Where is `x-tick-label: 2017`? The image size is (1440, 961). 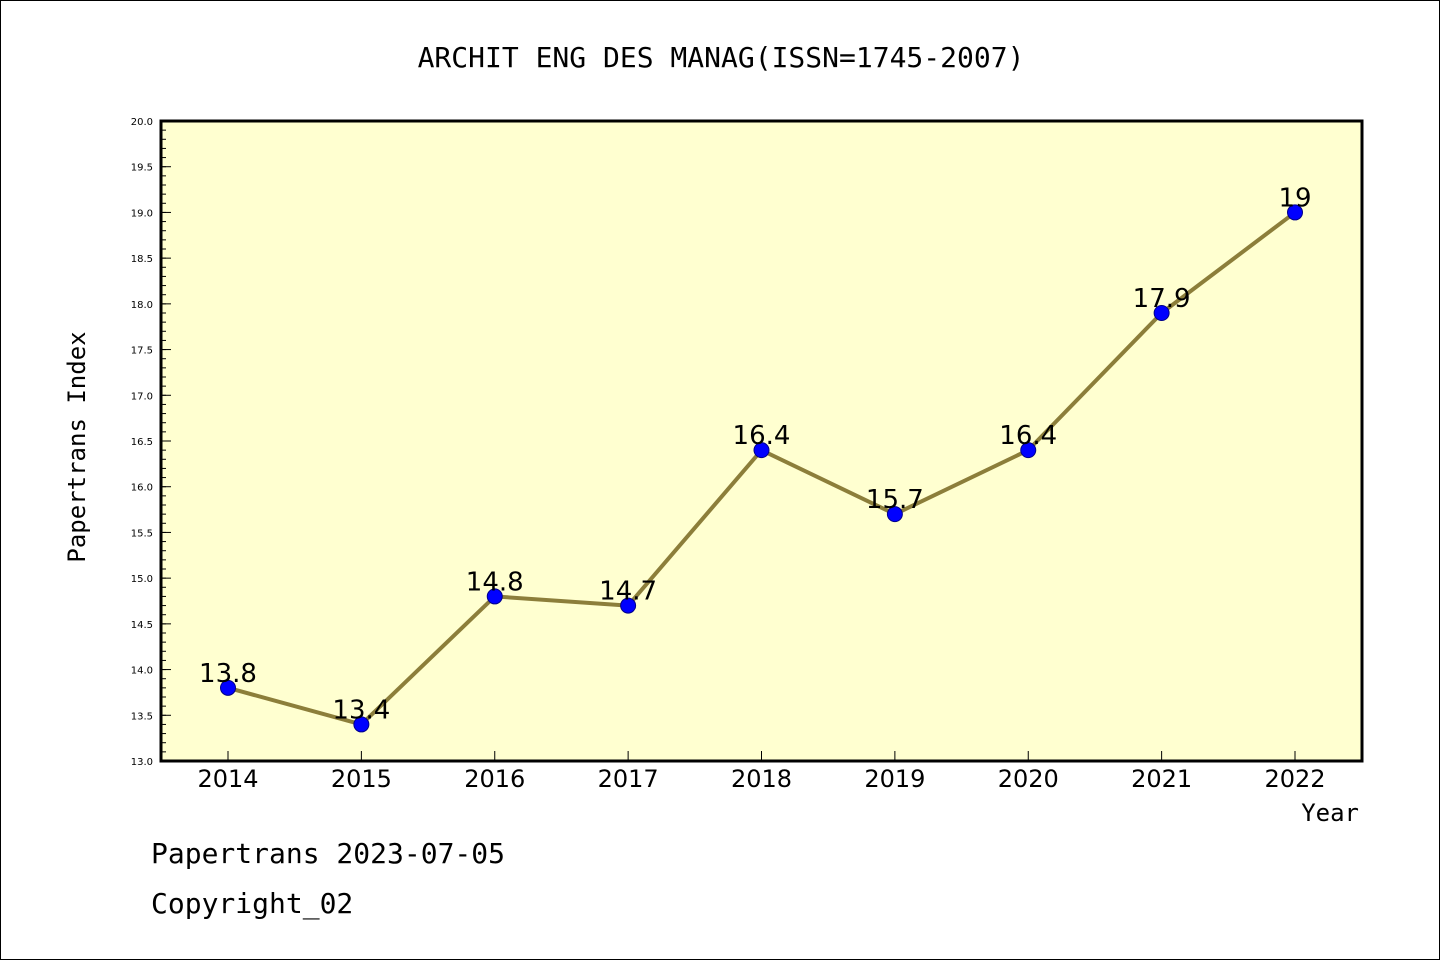
x-tick-label: 2017 is located at coordinates (628, 779).